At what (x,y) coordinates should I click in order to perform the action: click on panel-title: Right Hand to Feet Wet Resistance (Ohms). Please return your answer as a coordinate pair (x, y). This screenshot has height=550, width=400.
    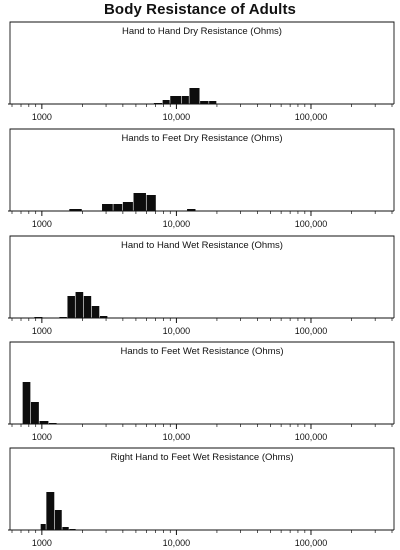
    Looking at the image, I should click on (201, 457).